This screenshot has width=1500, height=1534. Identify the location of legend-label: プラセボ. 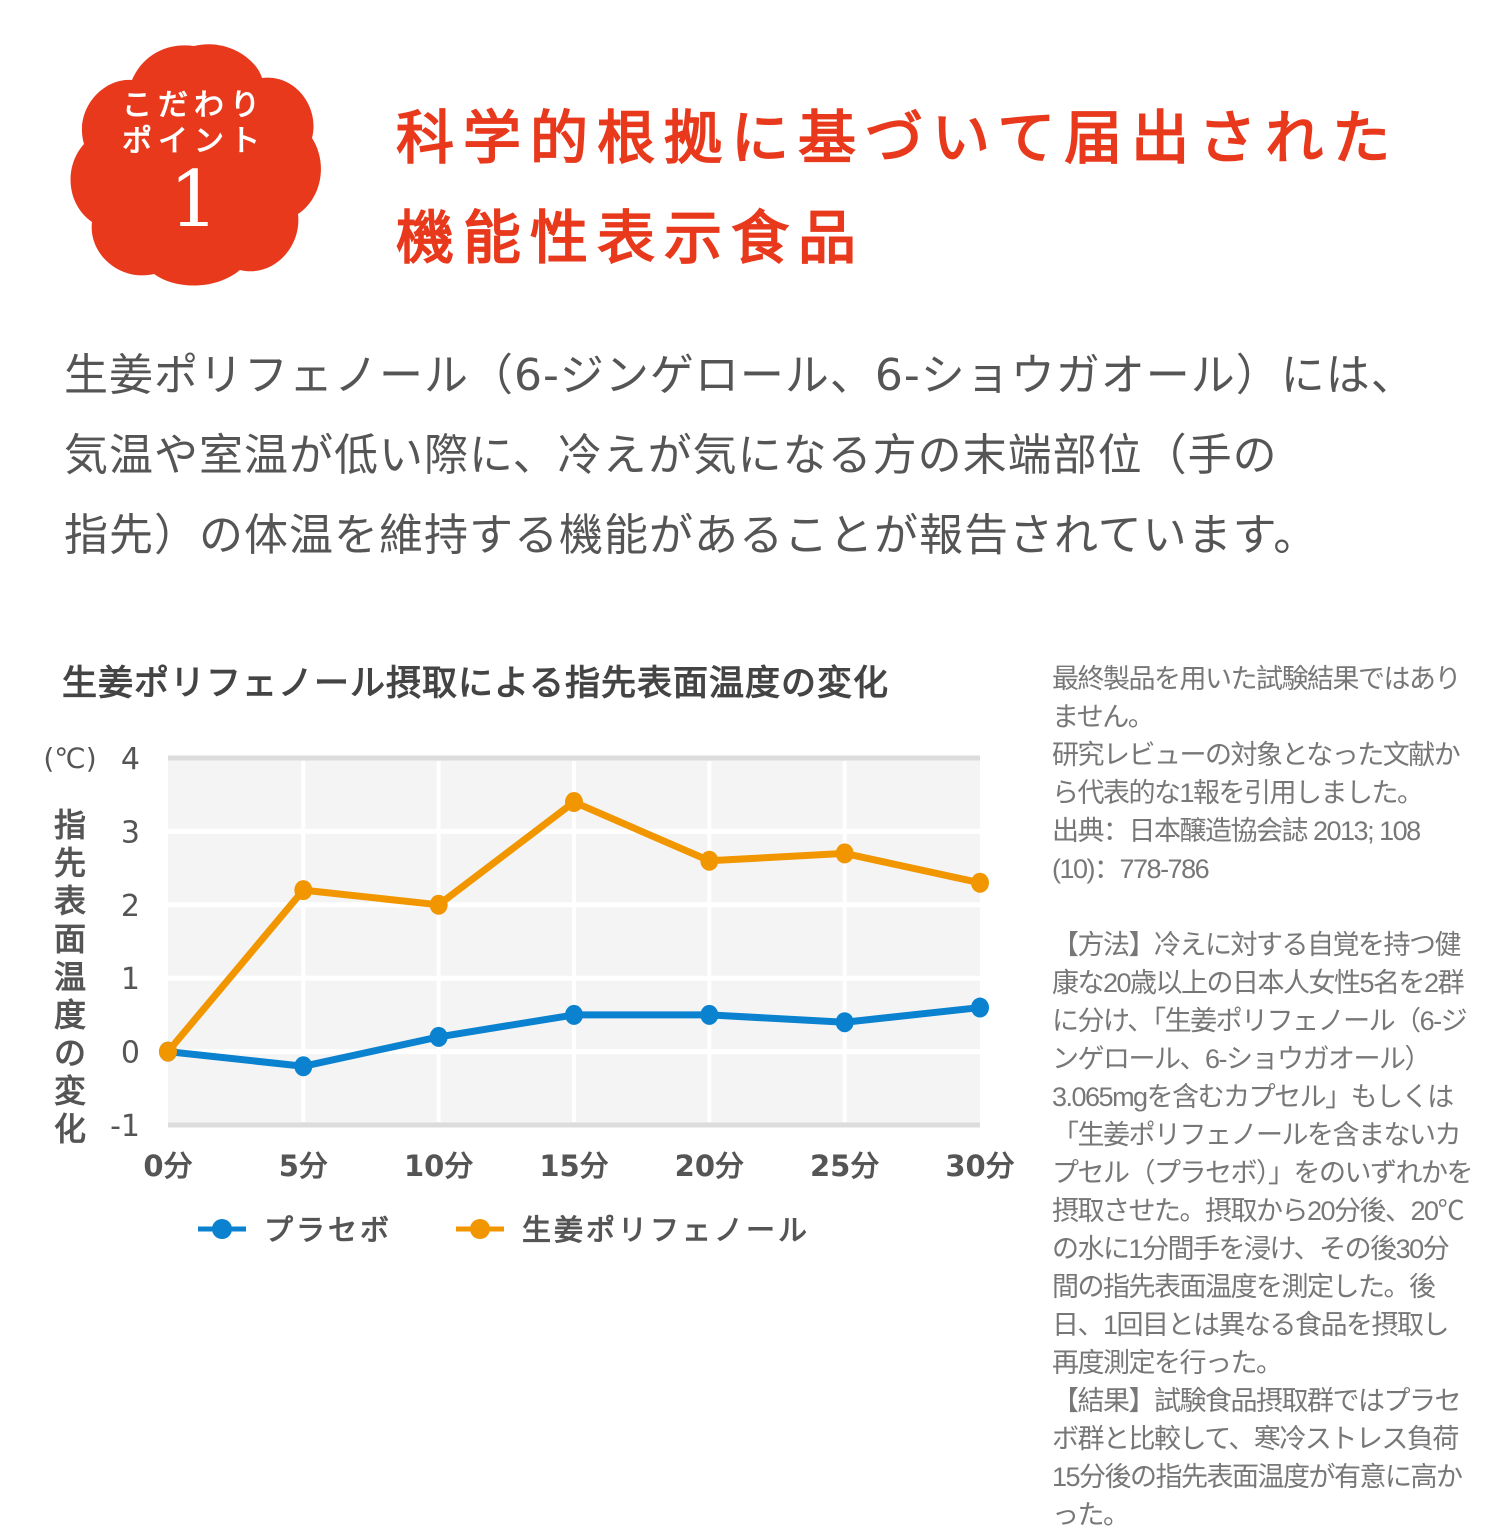
(328, 1230).